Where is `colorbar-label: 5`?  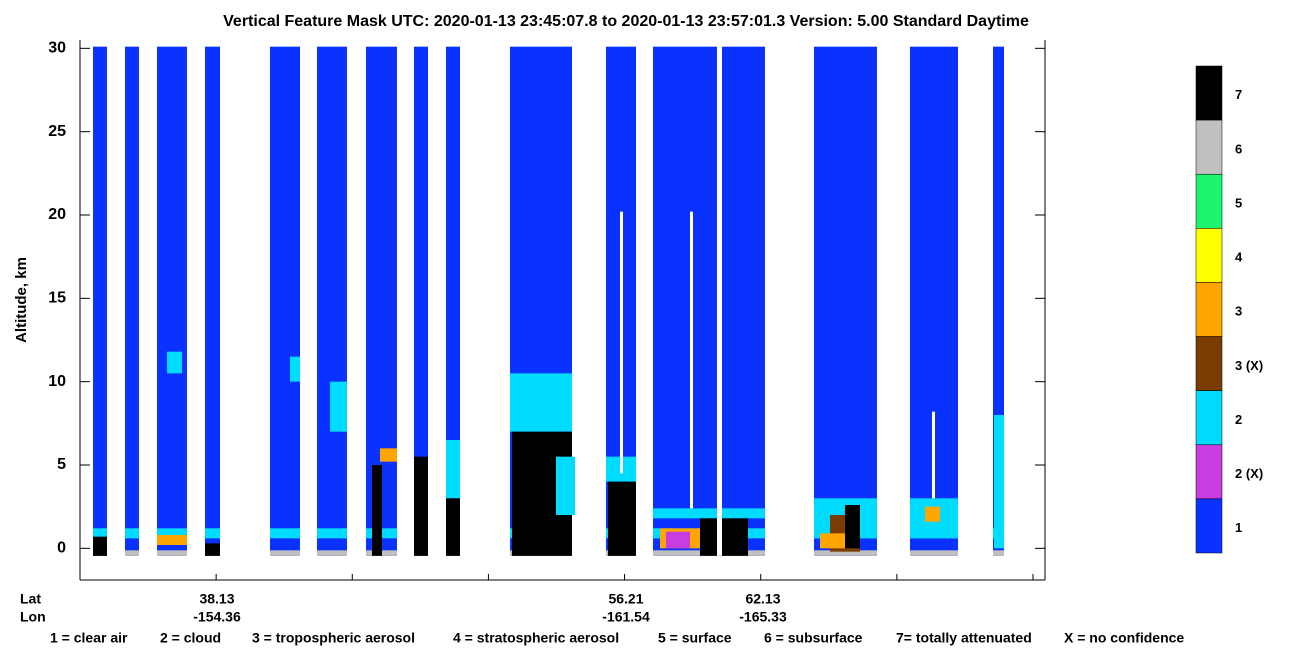 colorbar-label: 5 is located at coordinates (1238, 202).